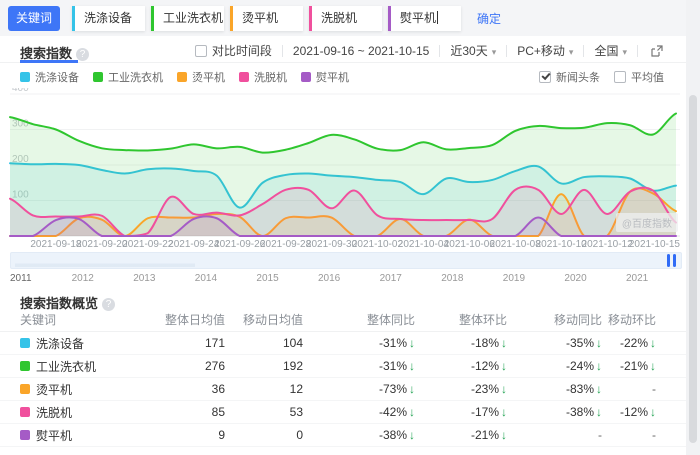  What do you see at coordinates (343, 320) in the screenshot?
I see `table-header-row: 关键词 整体日均值 移动日均值 整体同比 整体环比 移动同比 移动环比` at bounding box center [343, 320].